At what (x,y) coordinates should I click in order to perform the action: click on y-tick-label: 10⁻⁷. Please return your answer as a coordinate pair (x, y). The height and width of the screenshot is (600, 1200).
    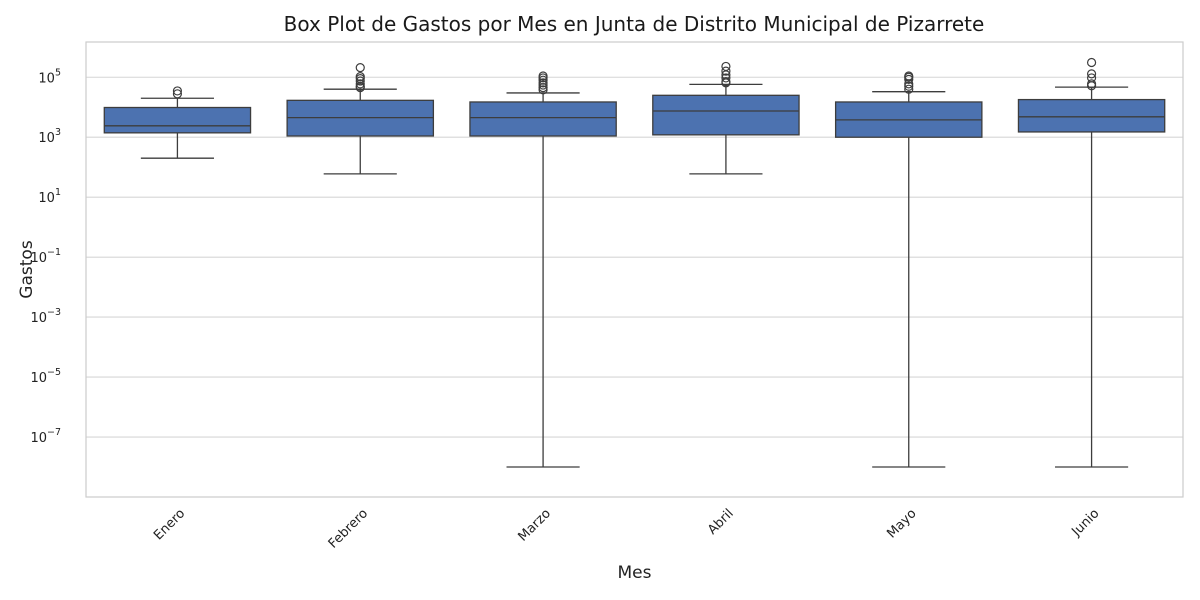
    Looking at the image, I should click on (45, 436).